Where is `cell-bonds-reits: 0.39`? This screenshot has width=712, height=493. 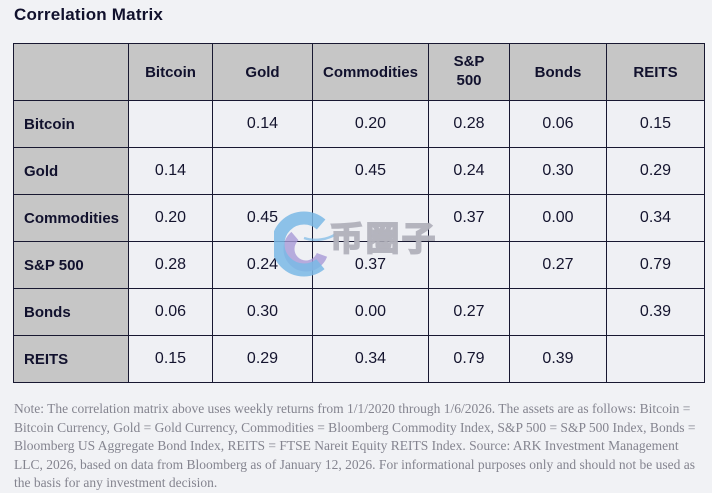
cell-bonds-reits: 0.39 is located at coordinates (655, 312).